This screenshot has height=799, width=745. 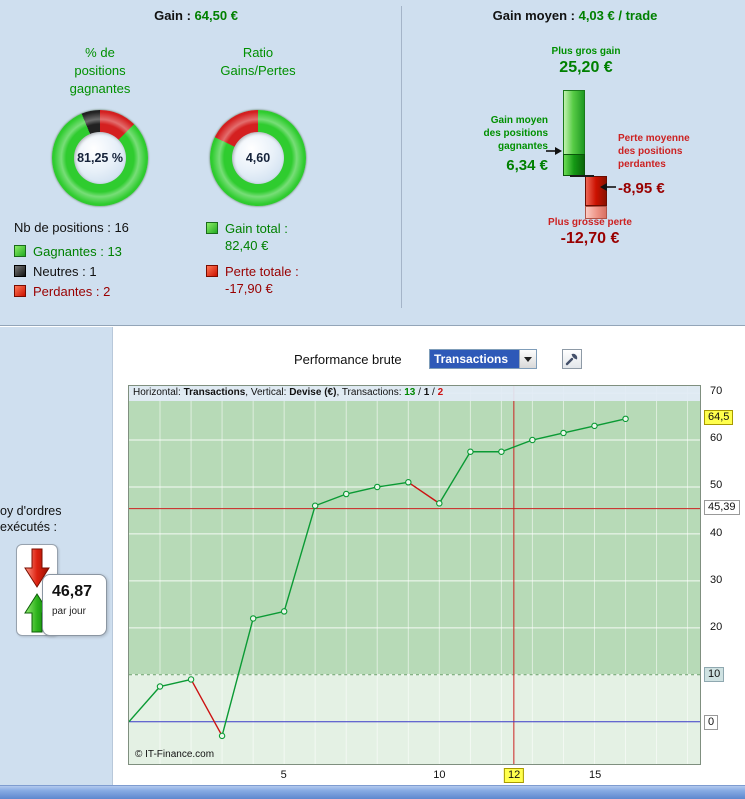 I want to click on chart-horizontal-axis-select: Transactions, so click(x=483, y=359).